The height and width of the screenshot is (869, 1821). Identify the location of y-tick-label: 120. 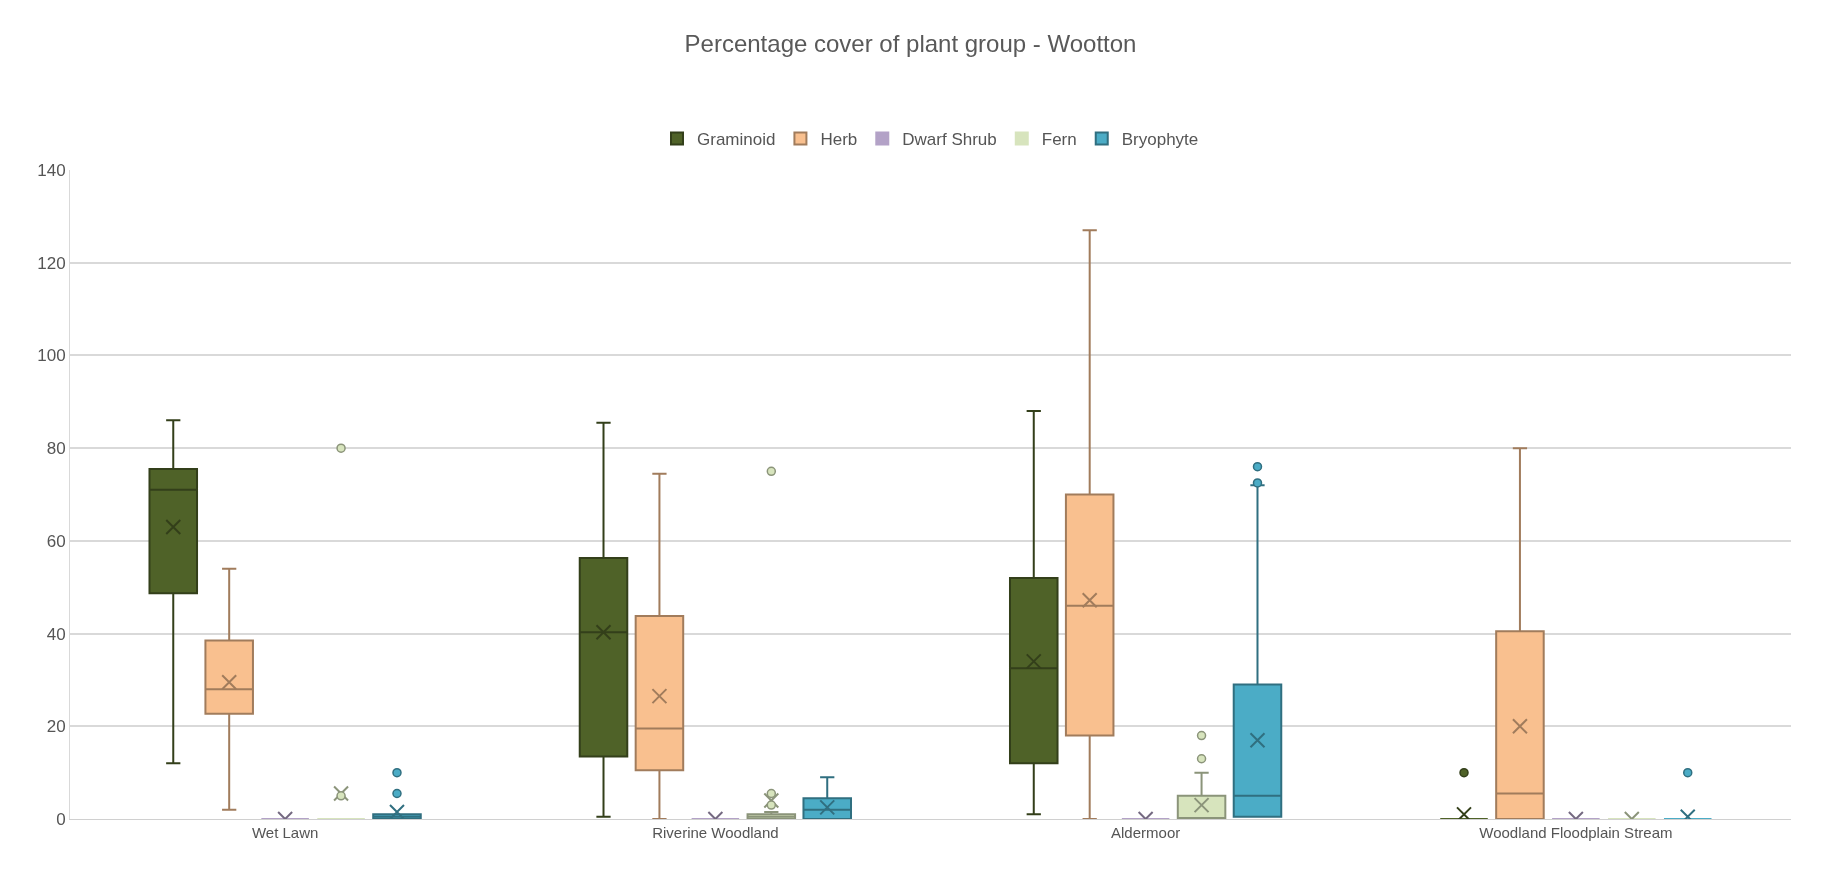
(51, 263).